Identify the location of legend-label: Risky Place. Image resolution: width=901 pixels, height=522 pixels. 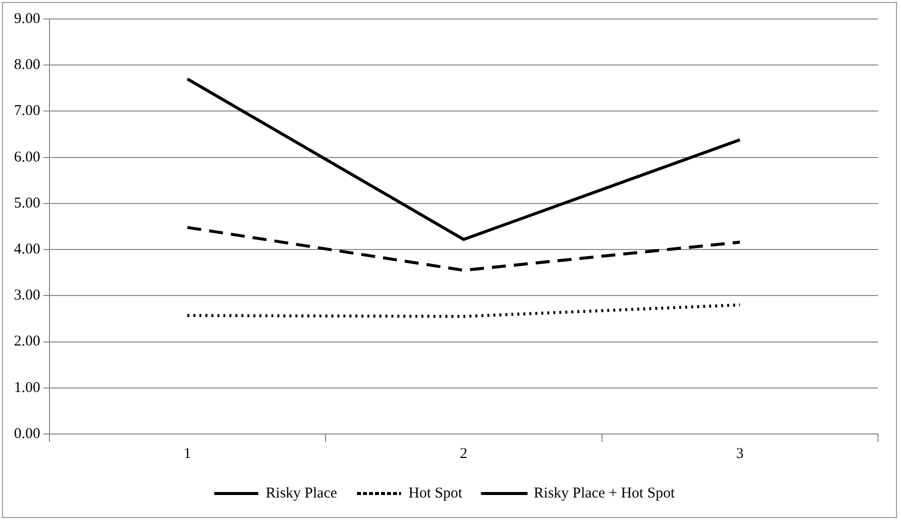
(302, 493).